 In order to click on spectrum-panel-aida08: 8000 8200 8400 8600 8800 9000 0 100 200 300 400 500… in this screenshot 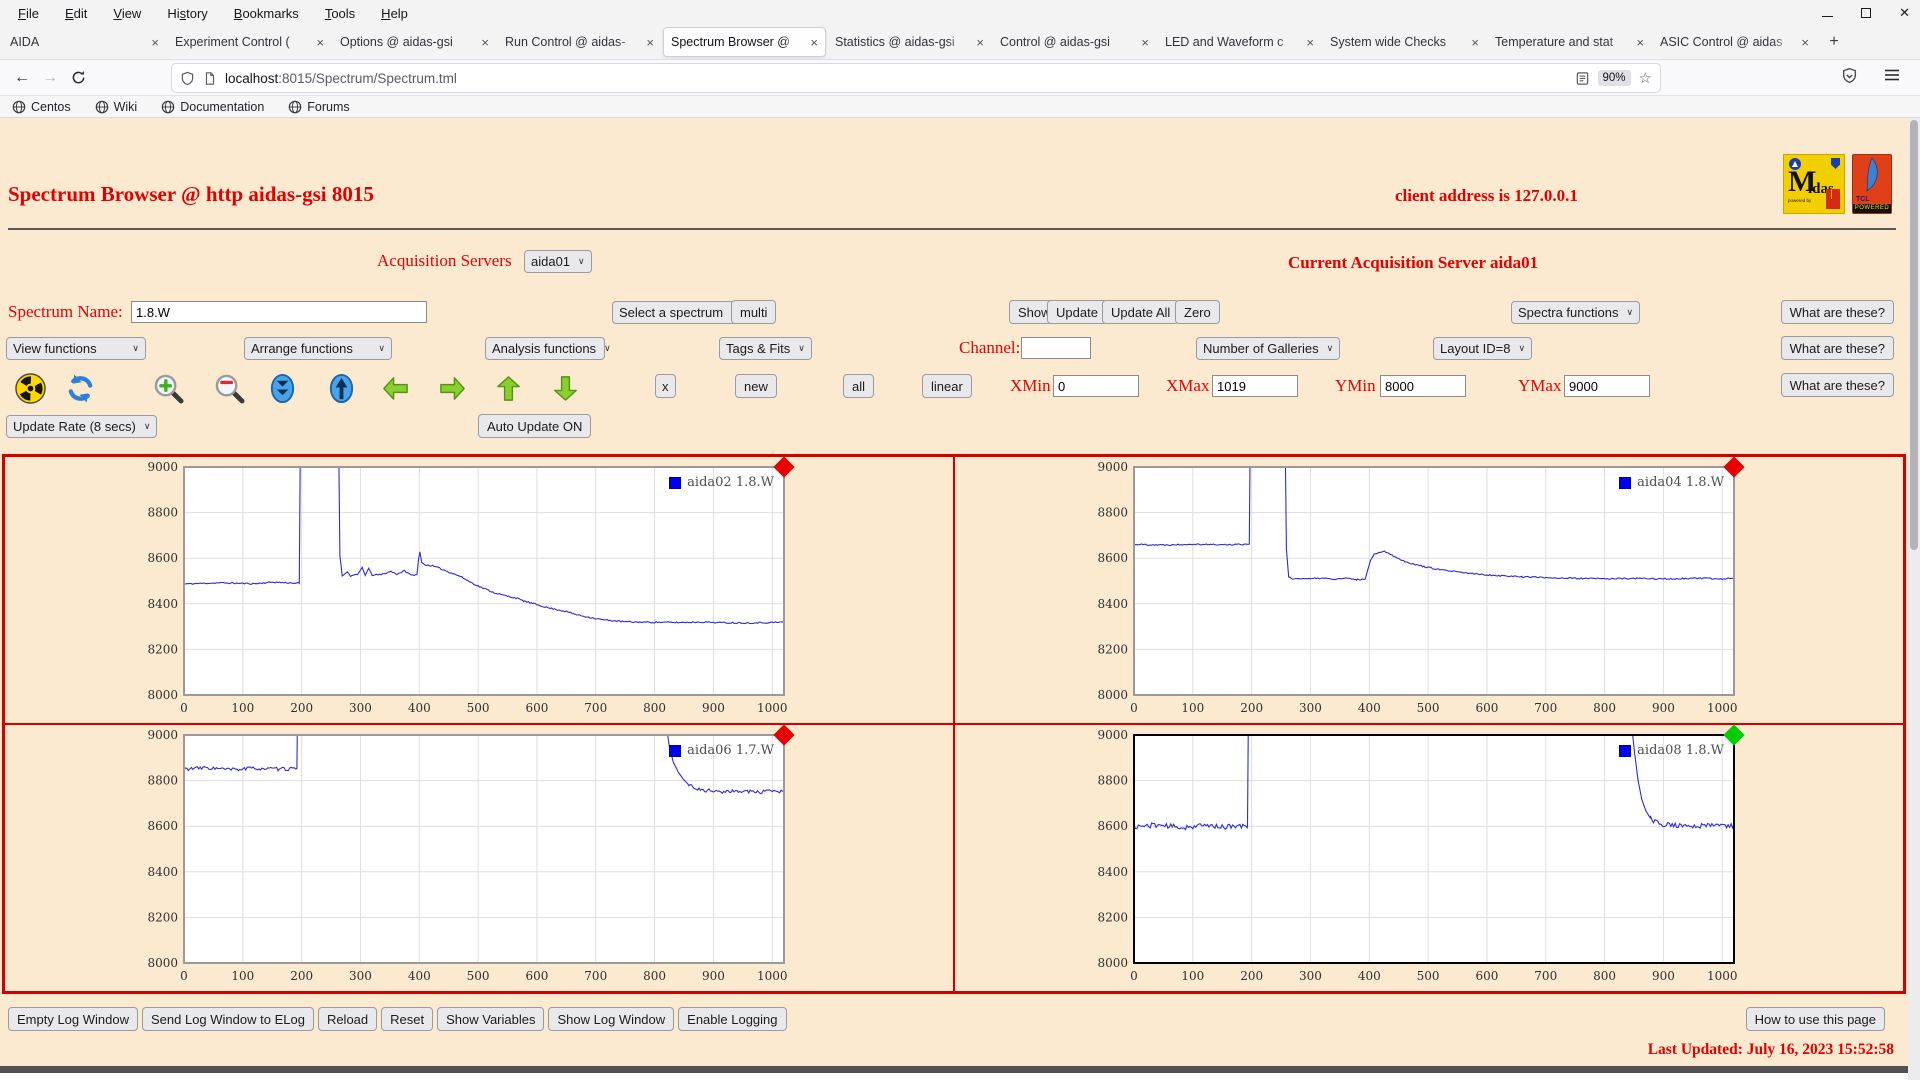, I will do `click(1429, 858)`.